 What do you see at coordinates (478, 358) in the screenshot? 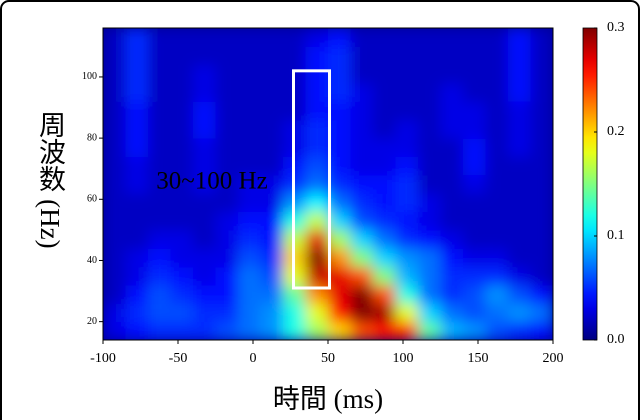
I see `x-tick-label: 150` at bounding box center [478, 358].